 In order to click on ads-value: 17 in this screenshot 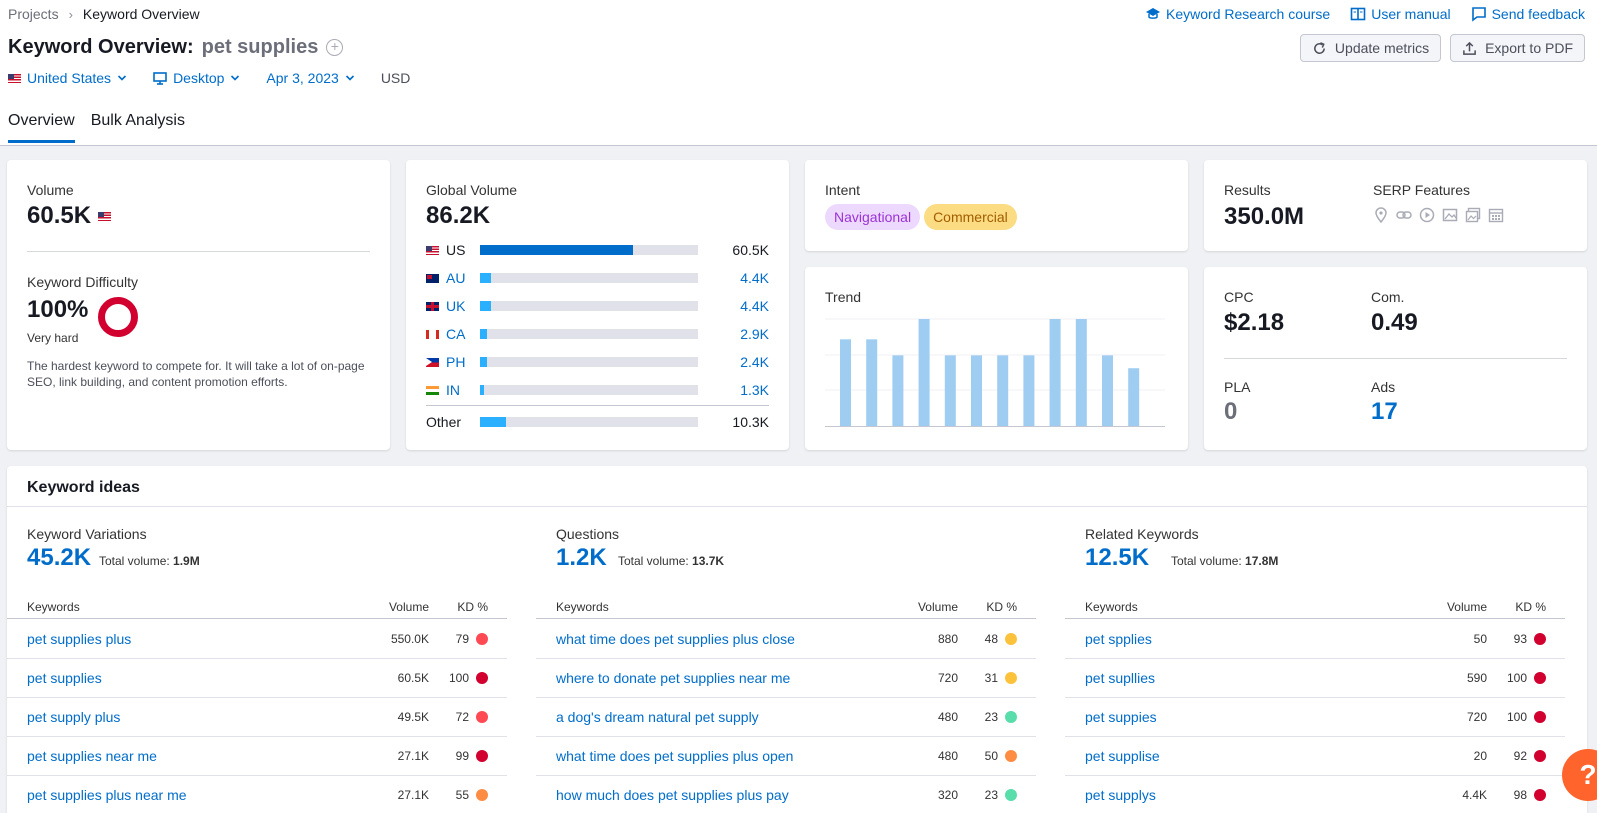, I will do `click(1384, 411)`.